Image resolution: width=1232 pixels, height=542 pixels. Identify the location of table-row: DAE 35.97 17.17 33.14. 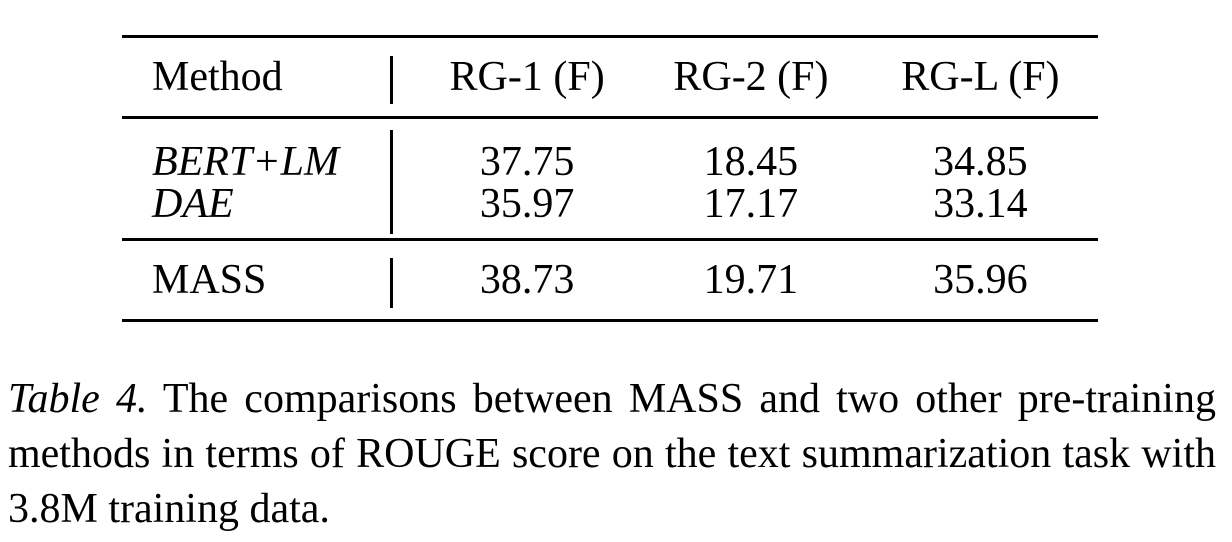
(610, 211).